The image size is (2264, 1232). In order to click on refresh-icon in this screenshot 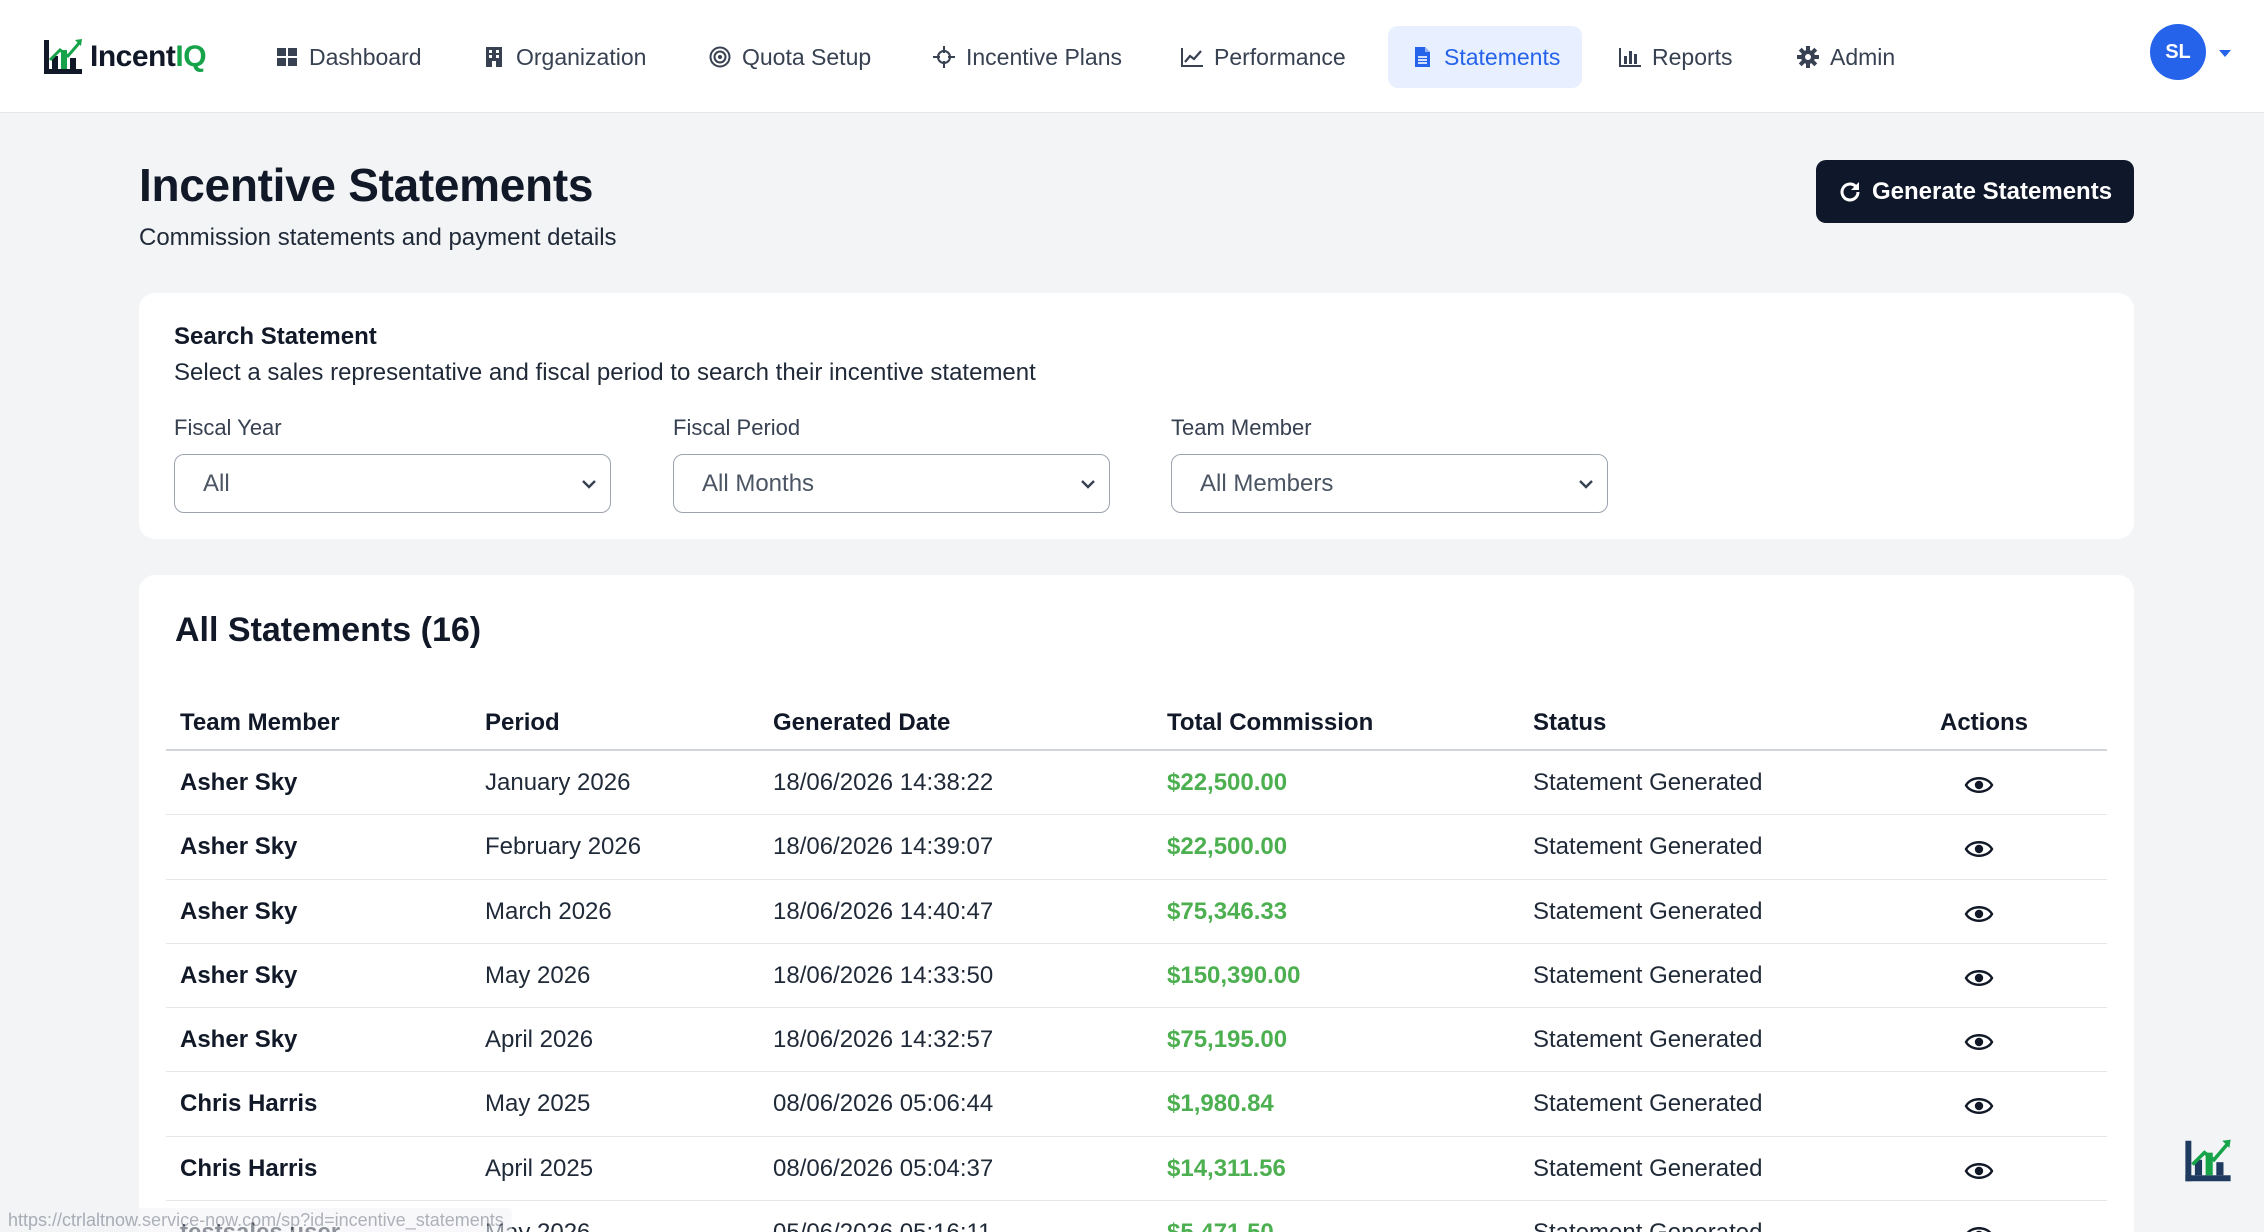, I will do `click(1850, 191)`.